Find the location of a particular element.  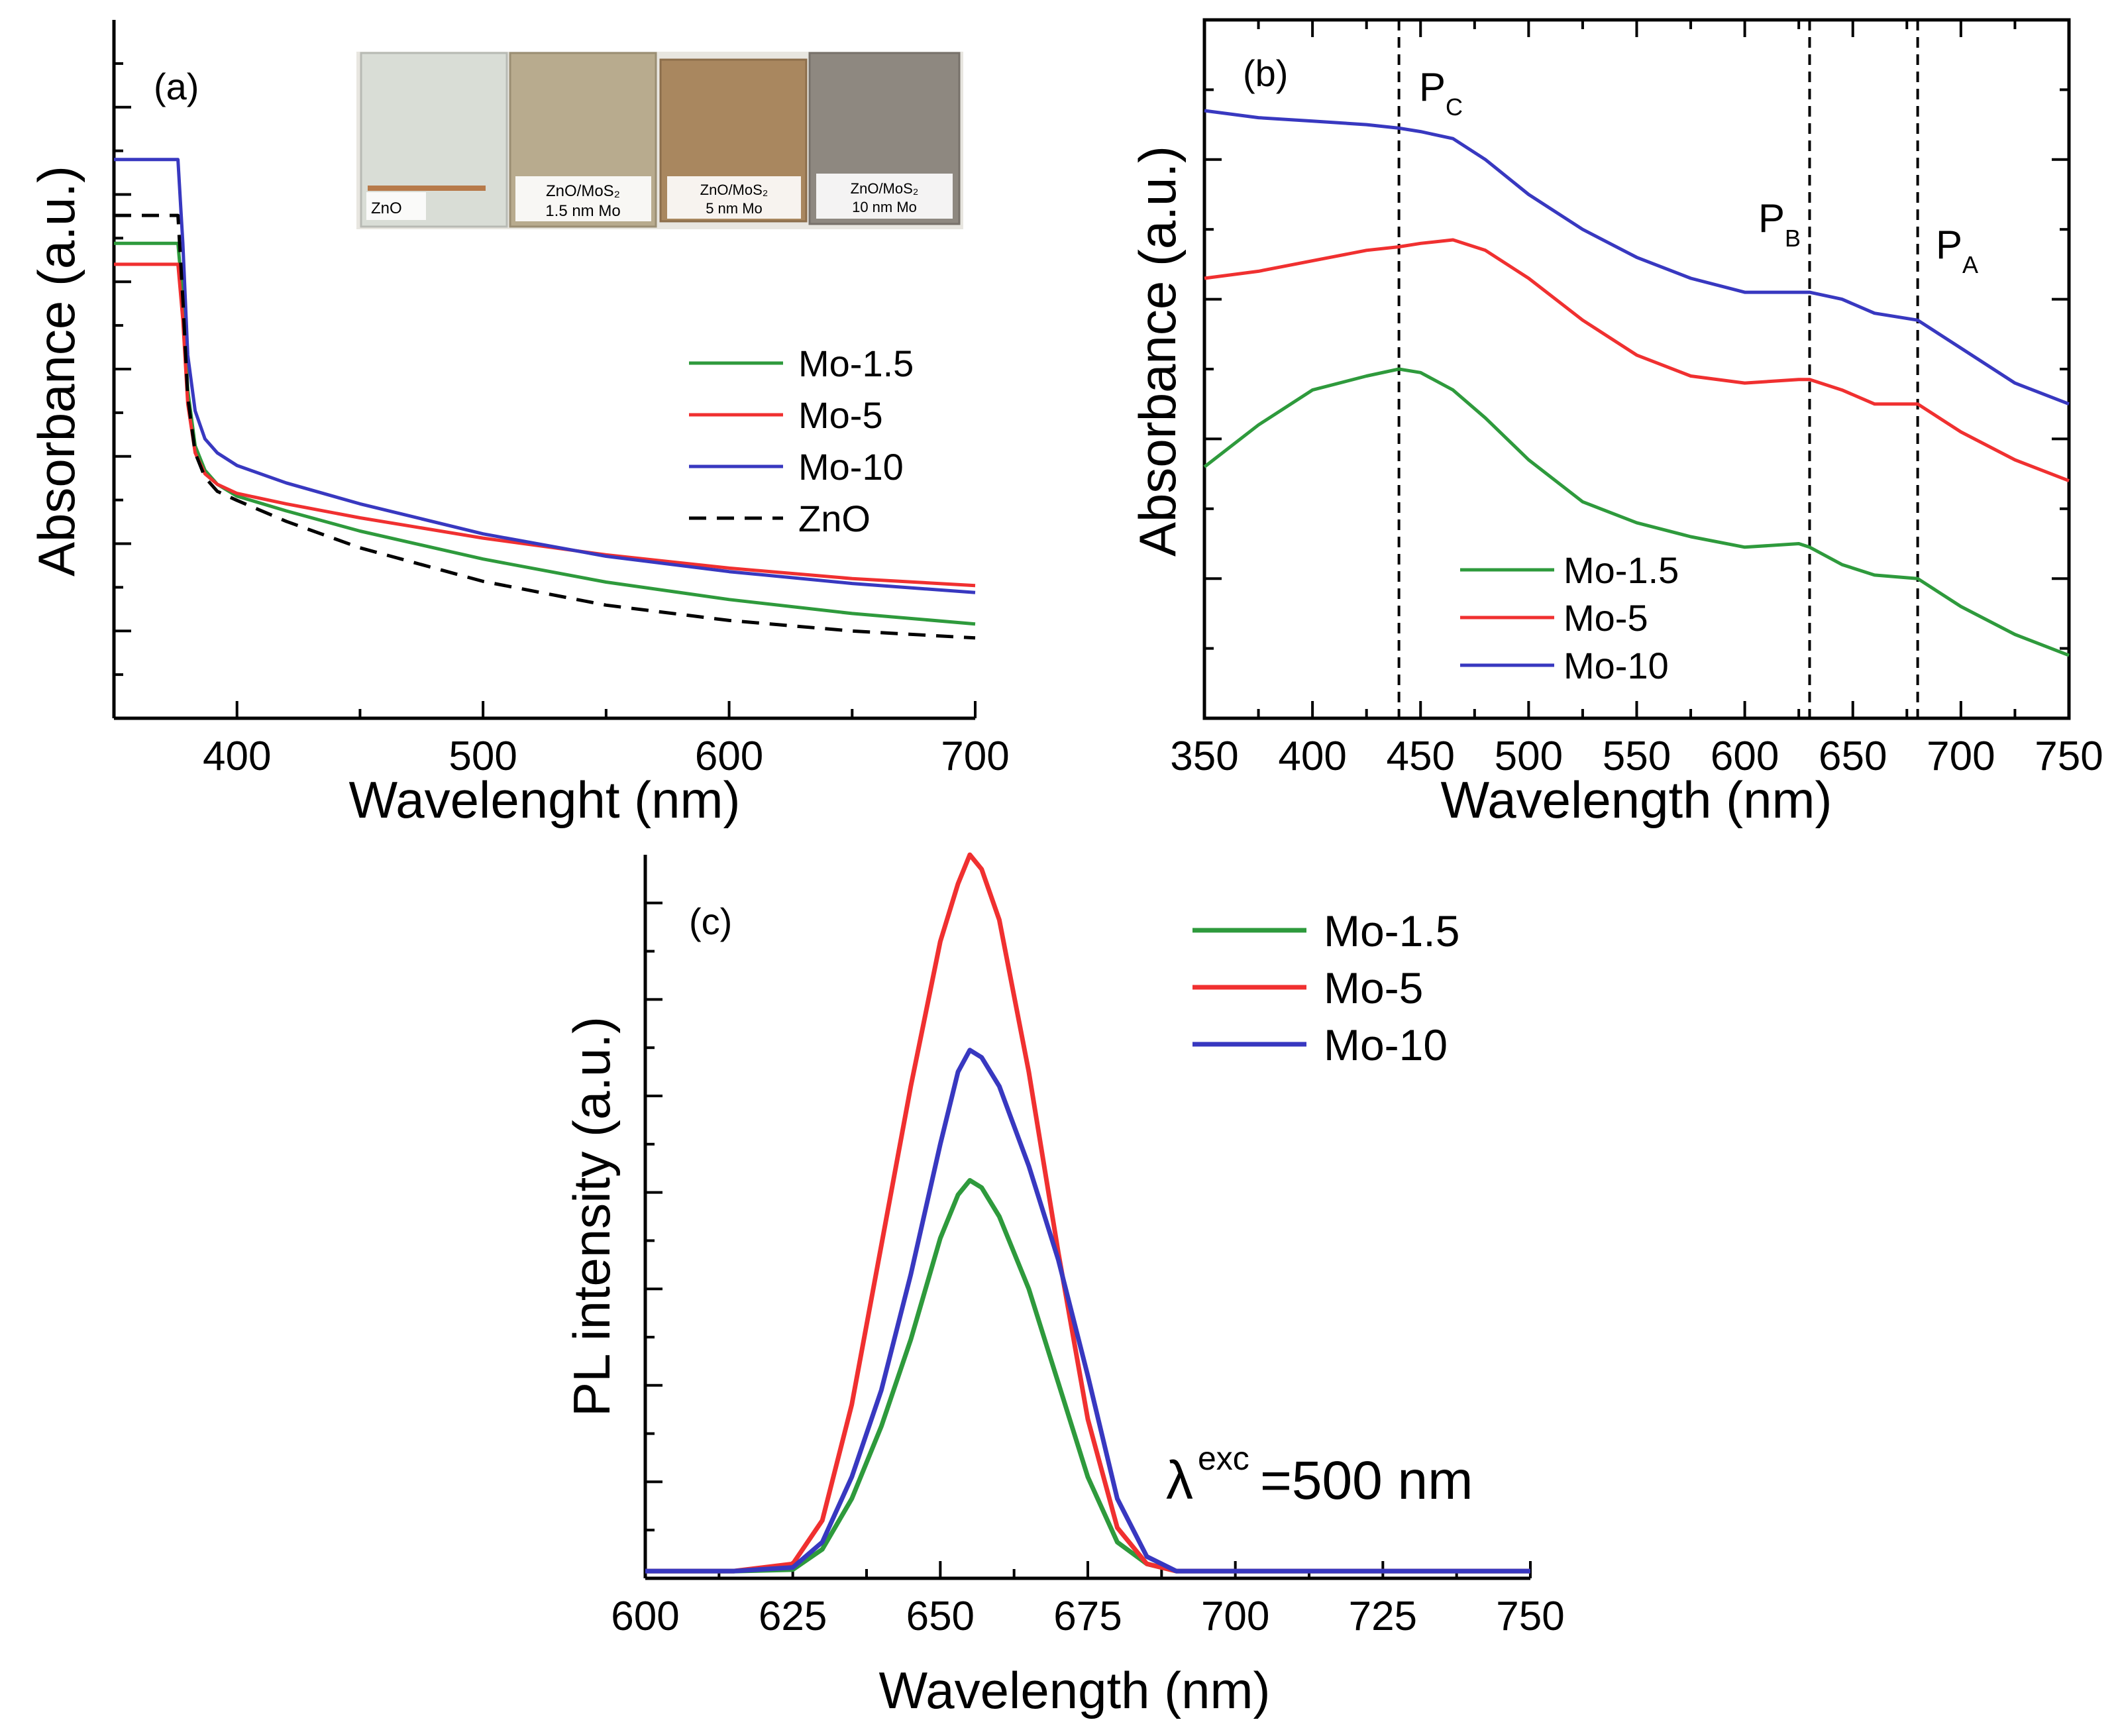

panel-c-xtick-label: 625 is located at coordinates (793, 1616).